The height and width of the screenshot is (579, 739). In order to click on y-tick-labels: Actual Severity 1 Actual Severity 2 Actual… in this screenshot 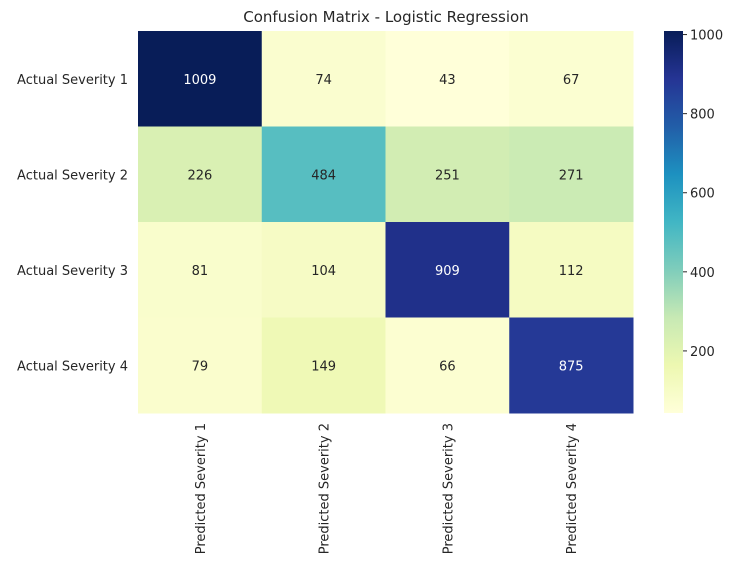, I will do `click(72, 224)`.